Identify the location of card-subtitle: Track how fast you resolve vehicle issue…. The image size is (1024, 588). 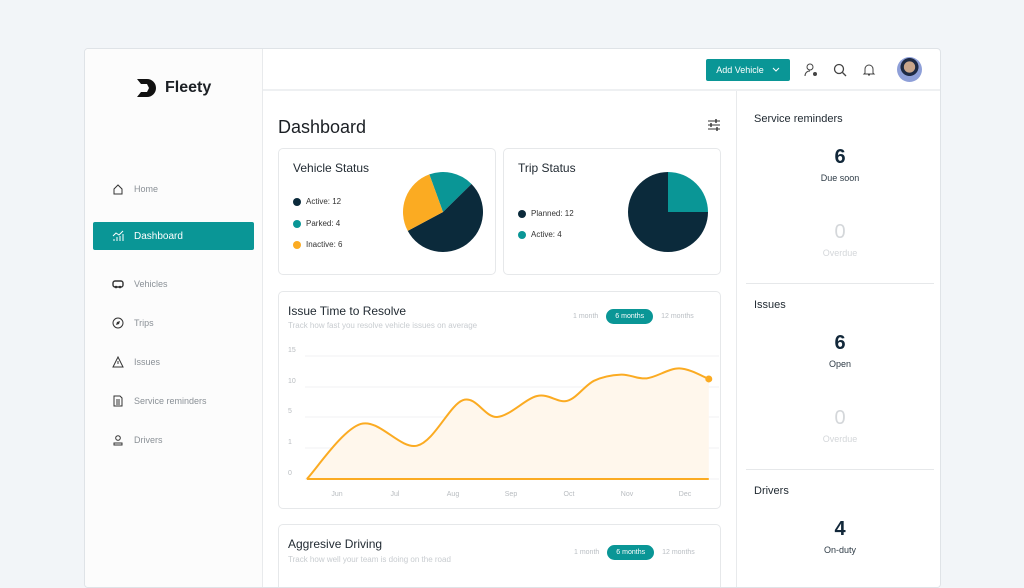
(383, 325).